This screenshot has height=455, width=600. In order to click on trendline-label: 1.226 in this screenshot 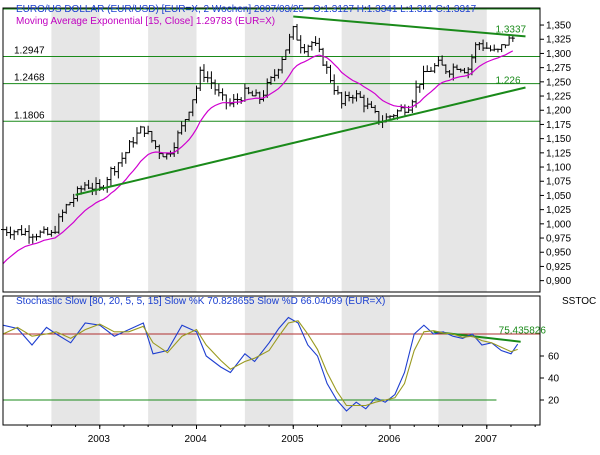, I will do `click(507, 81)`.